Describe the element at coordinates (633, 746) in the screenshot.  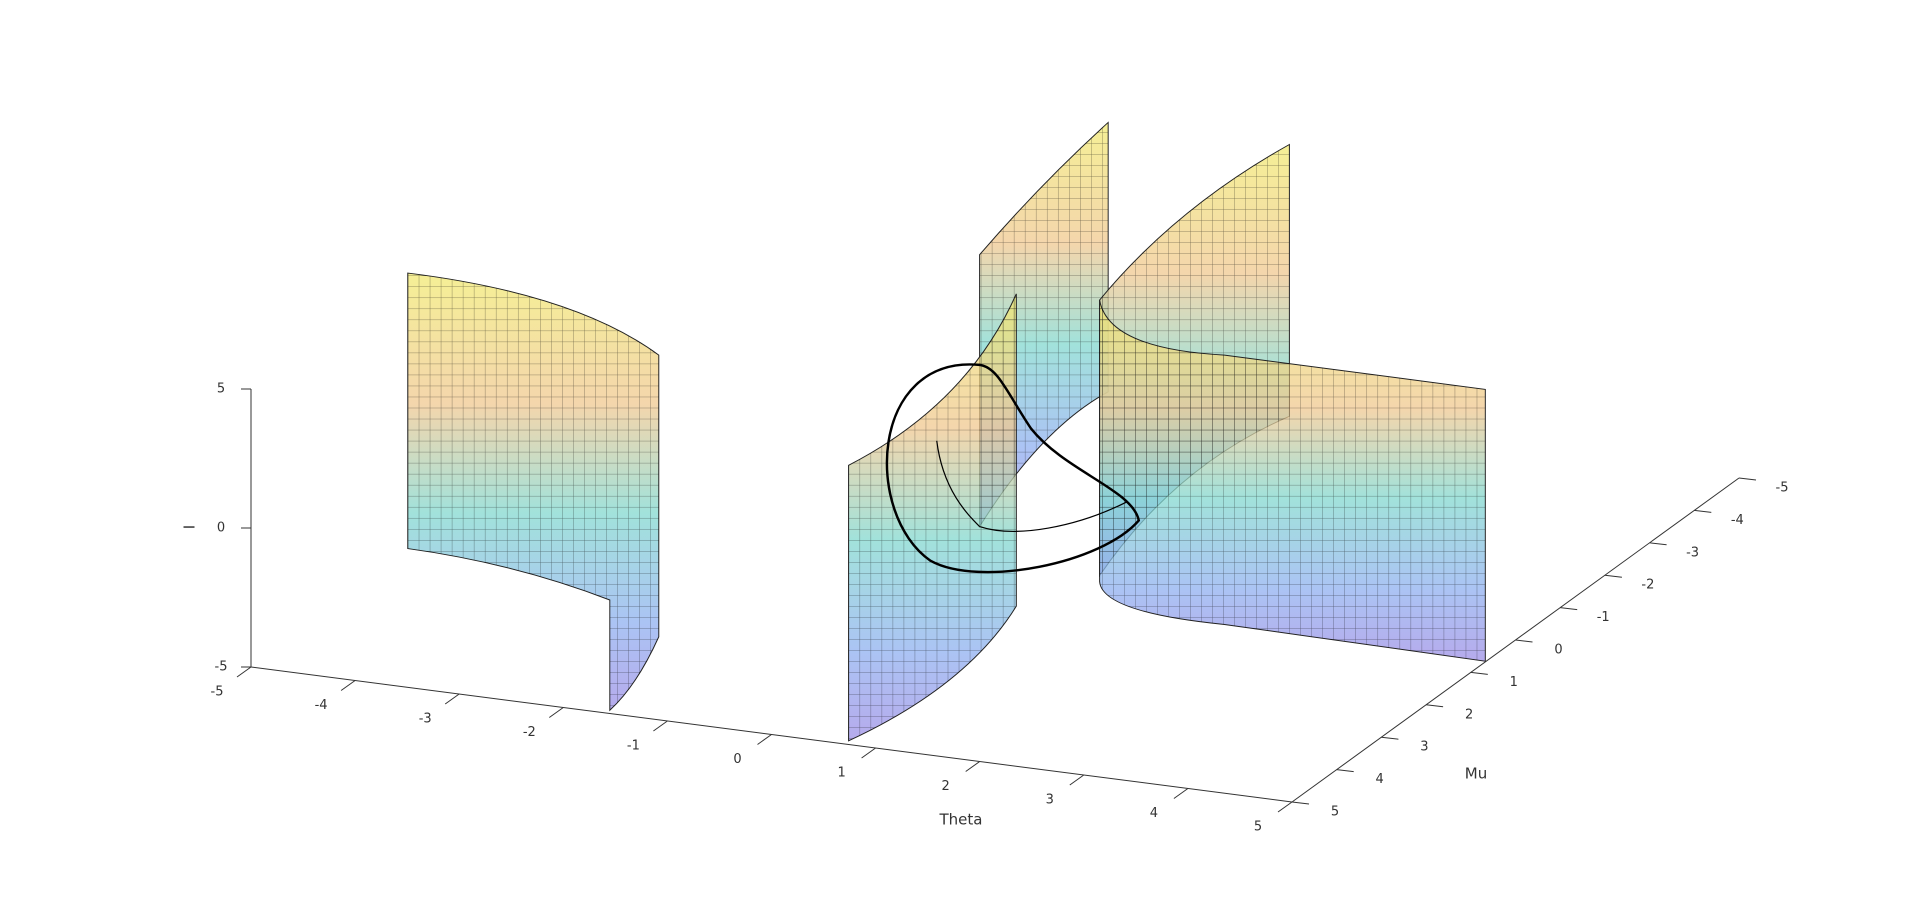
I see `x-tick-label: -1` at that location.